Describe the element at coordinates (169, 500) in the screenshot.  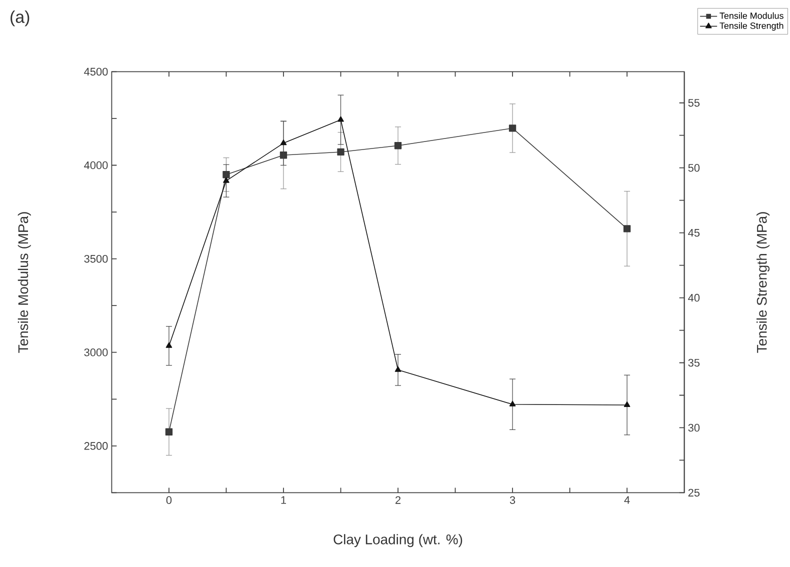
I see `x-tick-label: 0` at that location.